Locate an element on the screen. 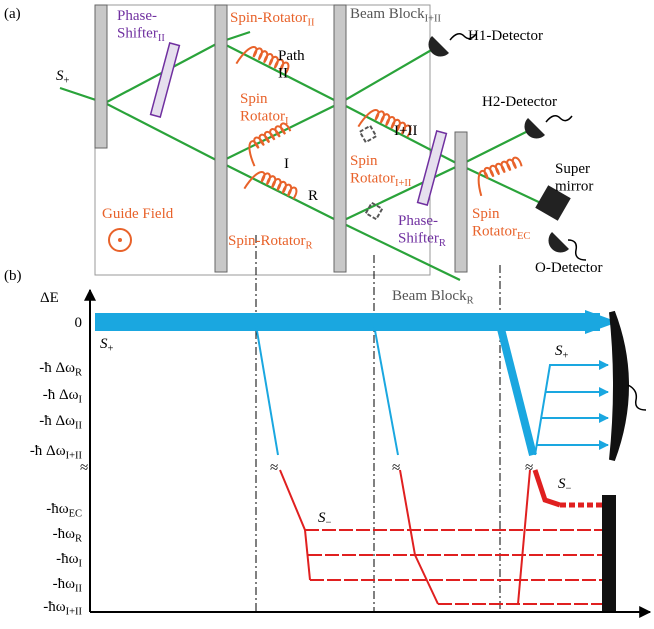  label: O-Detector is located at coordinates (568, 268).